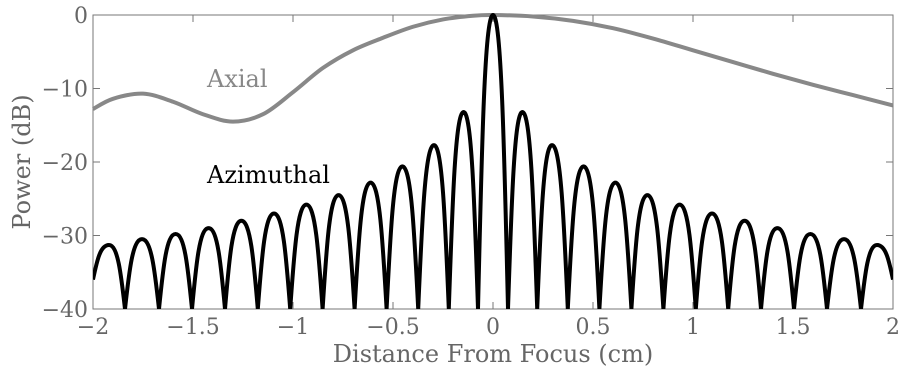  Describe the element at coordinates (893, 327) in the screenshot. I see `x-tick-label: 2` at that location.